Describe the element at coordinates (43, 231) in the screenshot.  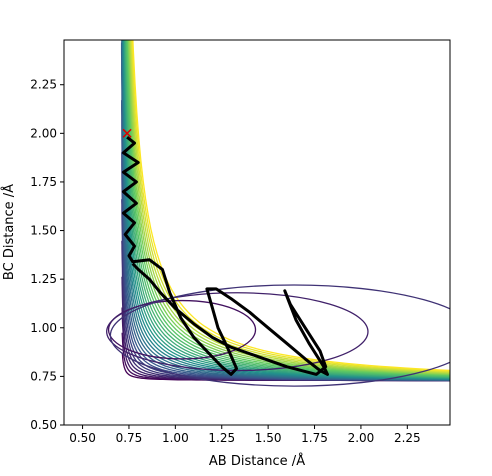
I see `y-tick-label: 1.50` at that location.